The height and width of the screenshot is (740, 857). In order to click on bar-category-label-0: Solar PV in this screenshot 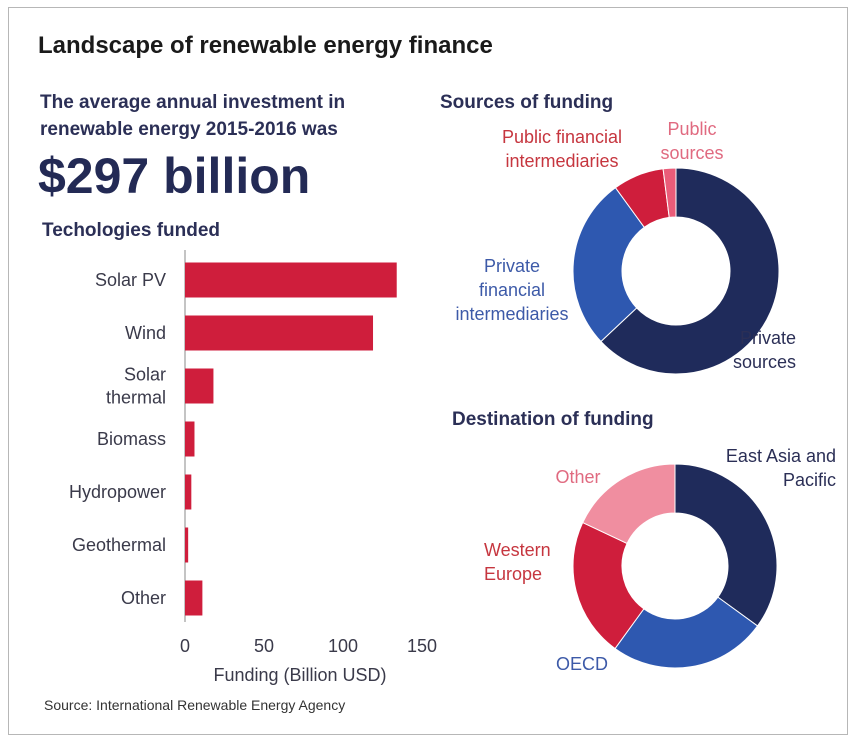, I will do `click(130, 280)`.